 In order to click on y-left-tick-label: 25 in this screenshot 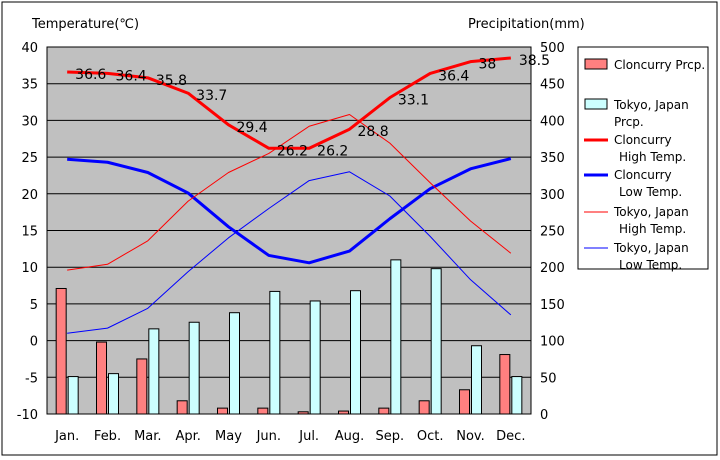, I will do `click(29, 158)`.